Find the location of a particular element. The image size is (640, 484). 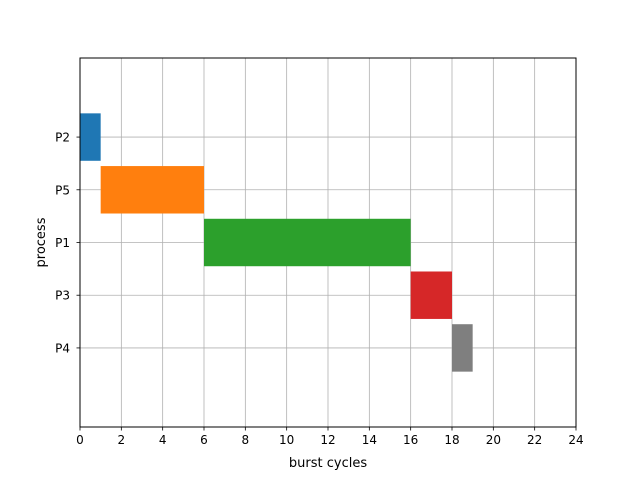

x-tick-label: 0 is located at coordinates (80, 440).